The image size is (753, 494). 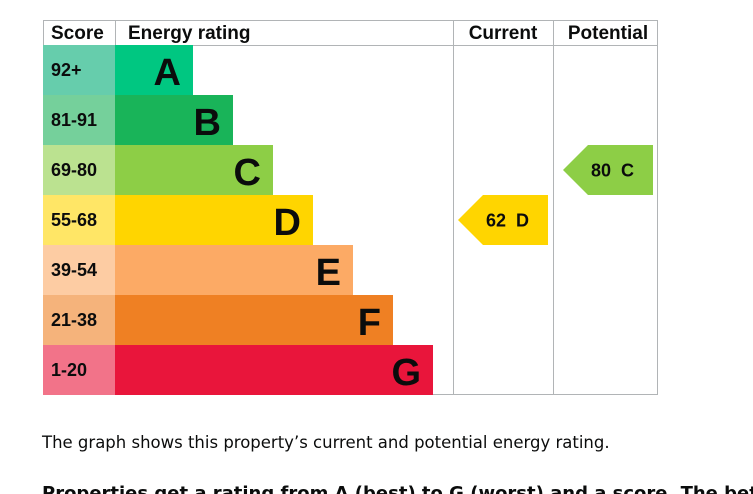 I want to click on current-rating-label: 62 D, so click(x=507, y=221).